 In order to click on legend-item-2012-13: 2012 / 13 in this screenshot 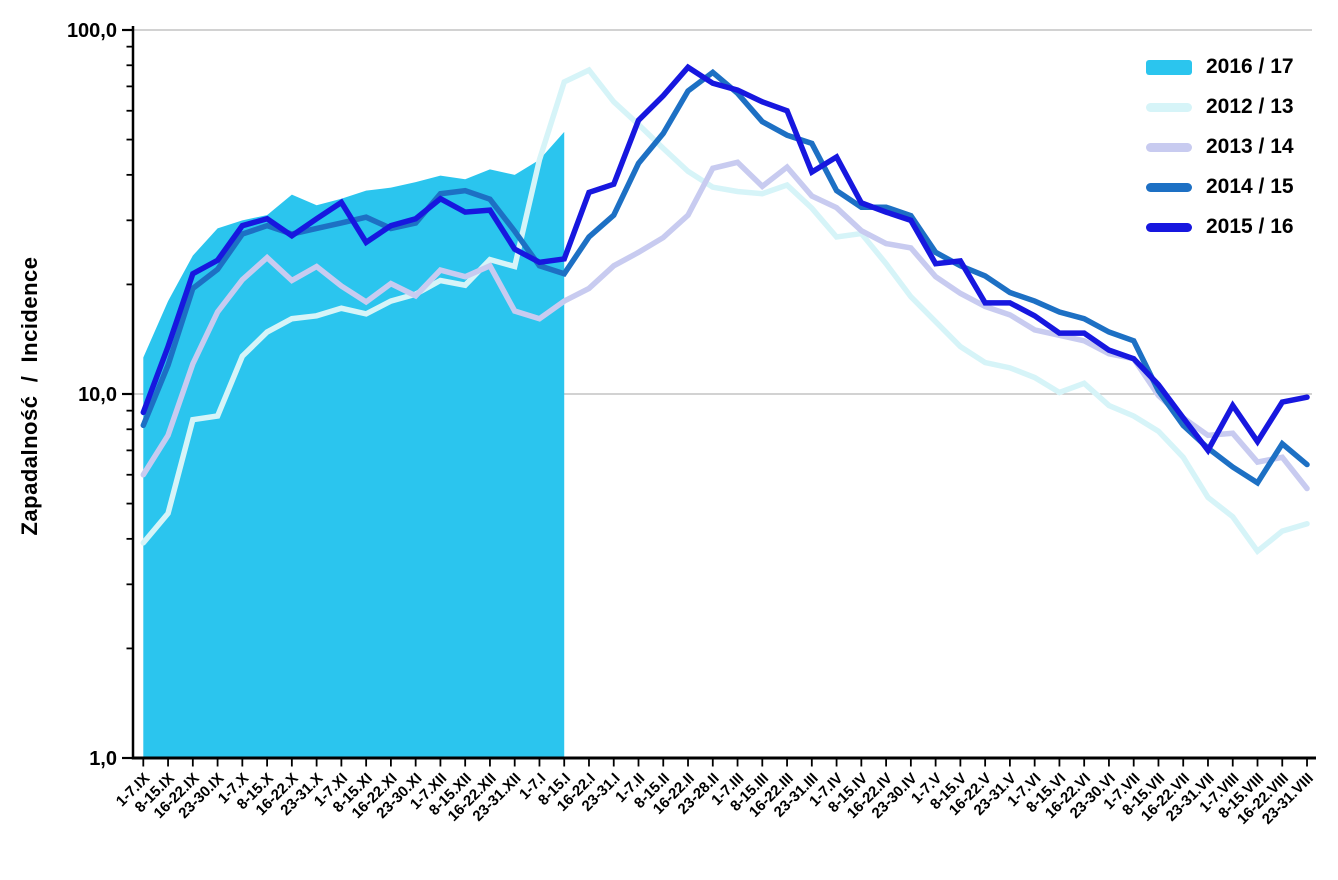, I will do `click(1220, 107)`.